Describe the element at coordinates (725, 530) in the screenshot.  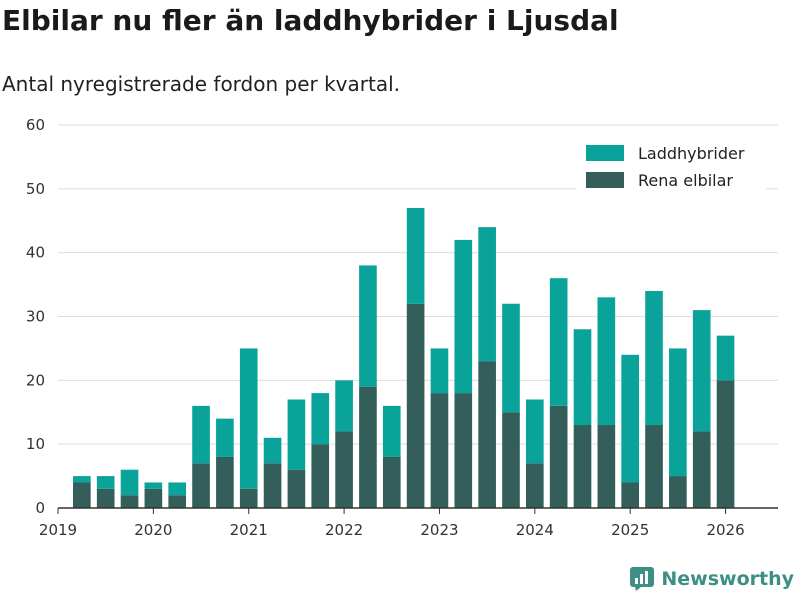
I see `x-tick-label: 2026` at that location.